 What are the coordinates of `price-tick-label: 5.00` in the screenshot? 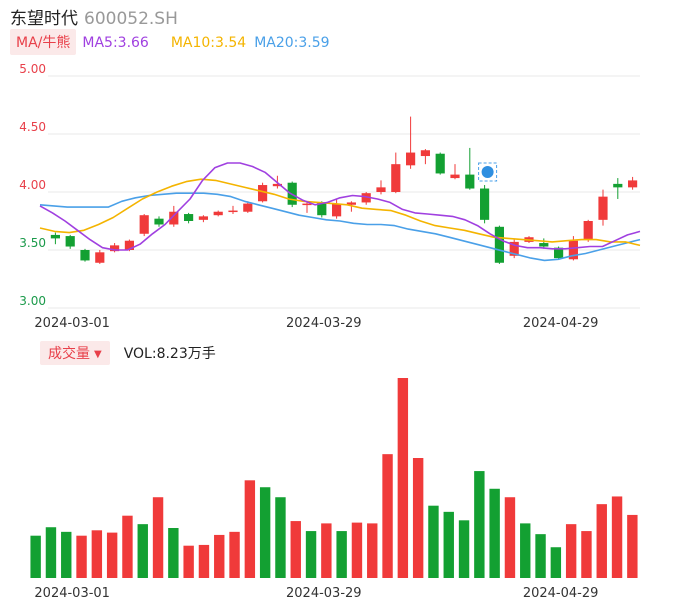 It's located at (32, 69).